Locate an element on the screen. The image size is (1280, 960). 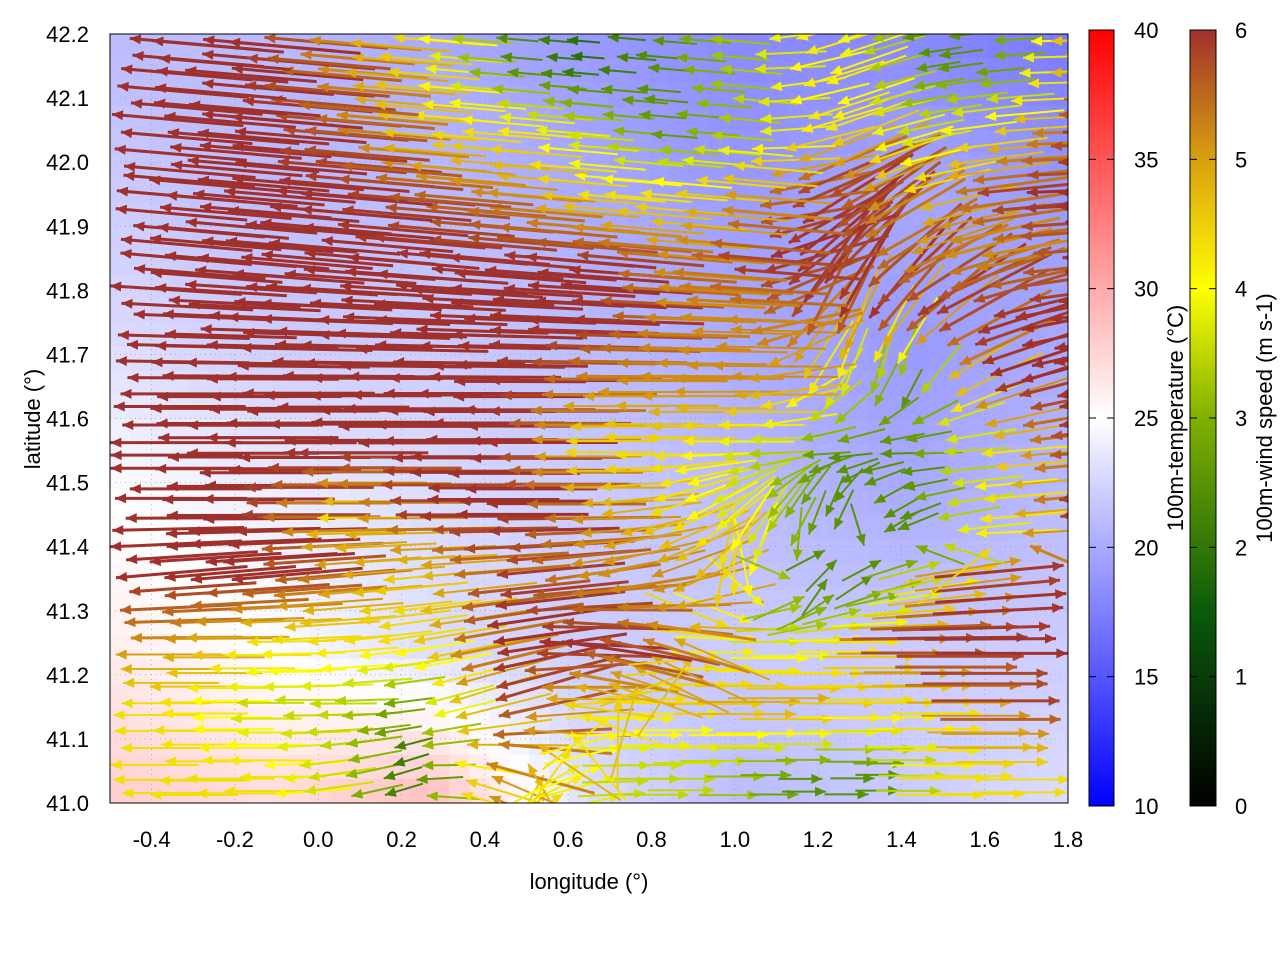
x-tick-label: 0.6 is located at coordinates (568, 839).